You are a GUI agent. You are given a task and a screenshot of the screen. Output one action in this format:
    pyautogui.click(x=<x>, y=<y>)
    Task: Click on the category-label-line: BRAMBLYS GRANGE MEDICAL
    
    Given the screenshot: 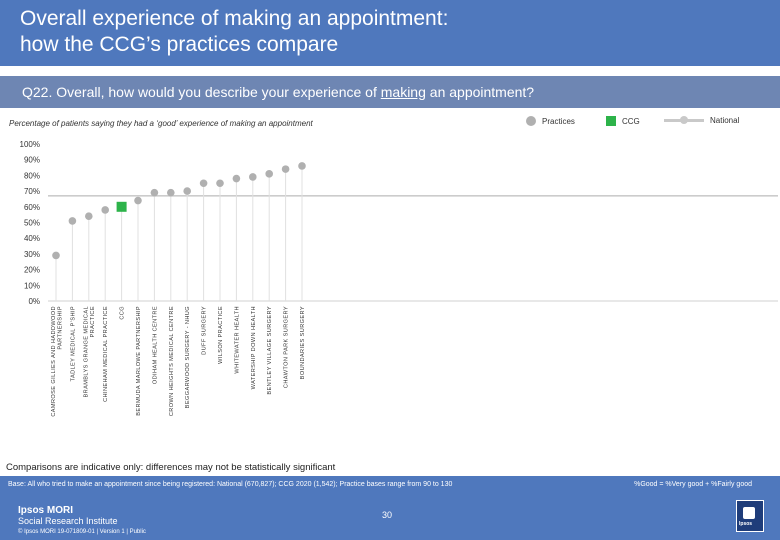 What is the action you would take?
    pyautogui.click(x=87, y=351)
    